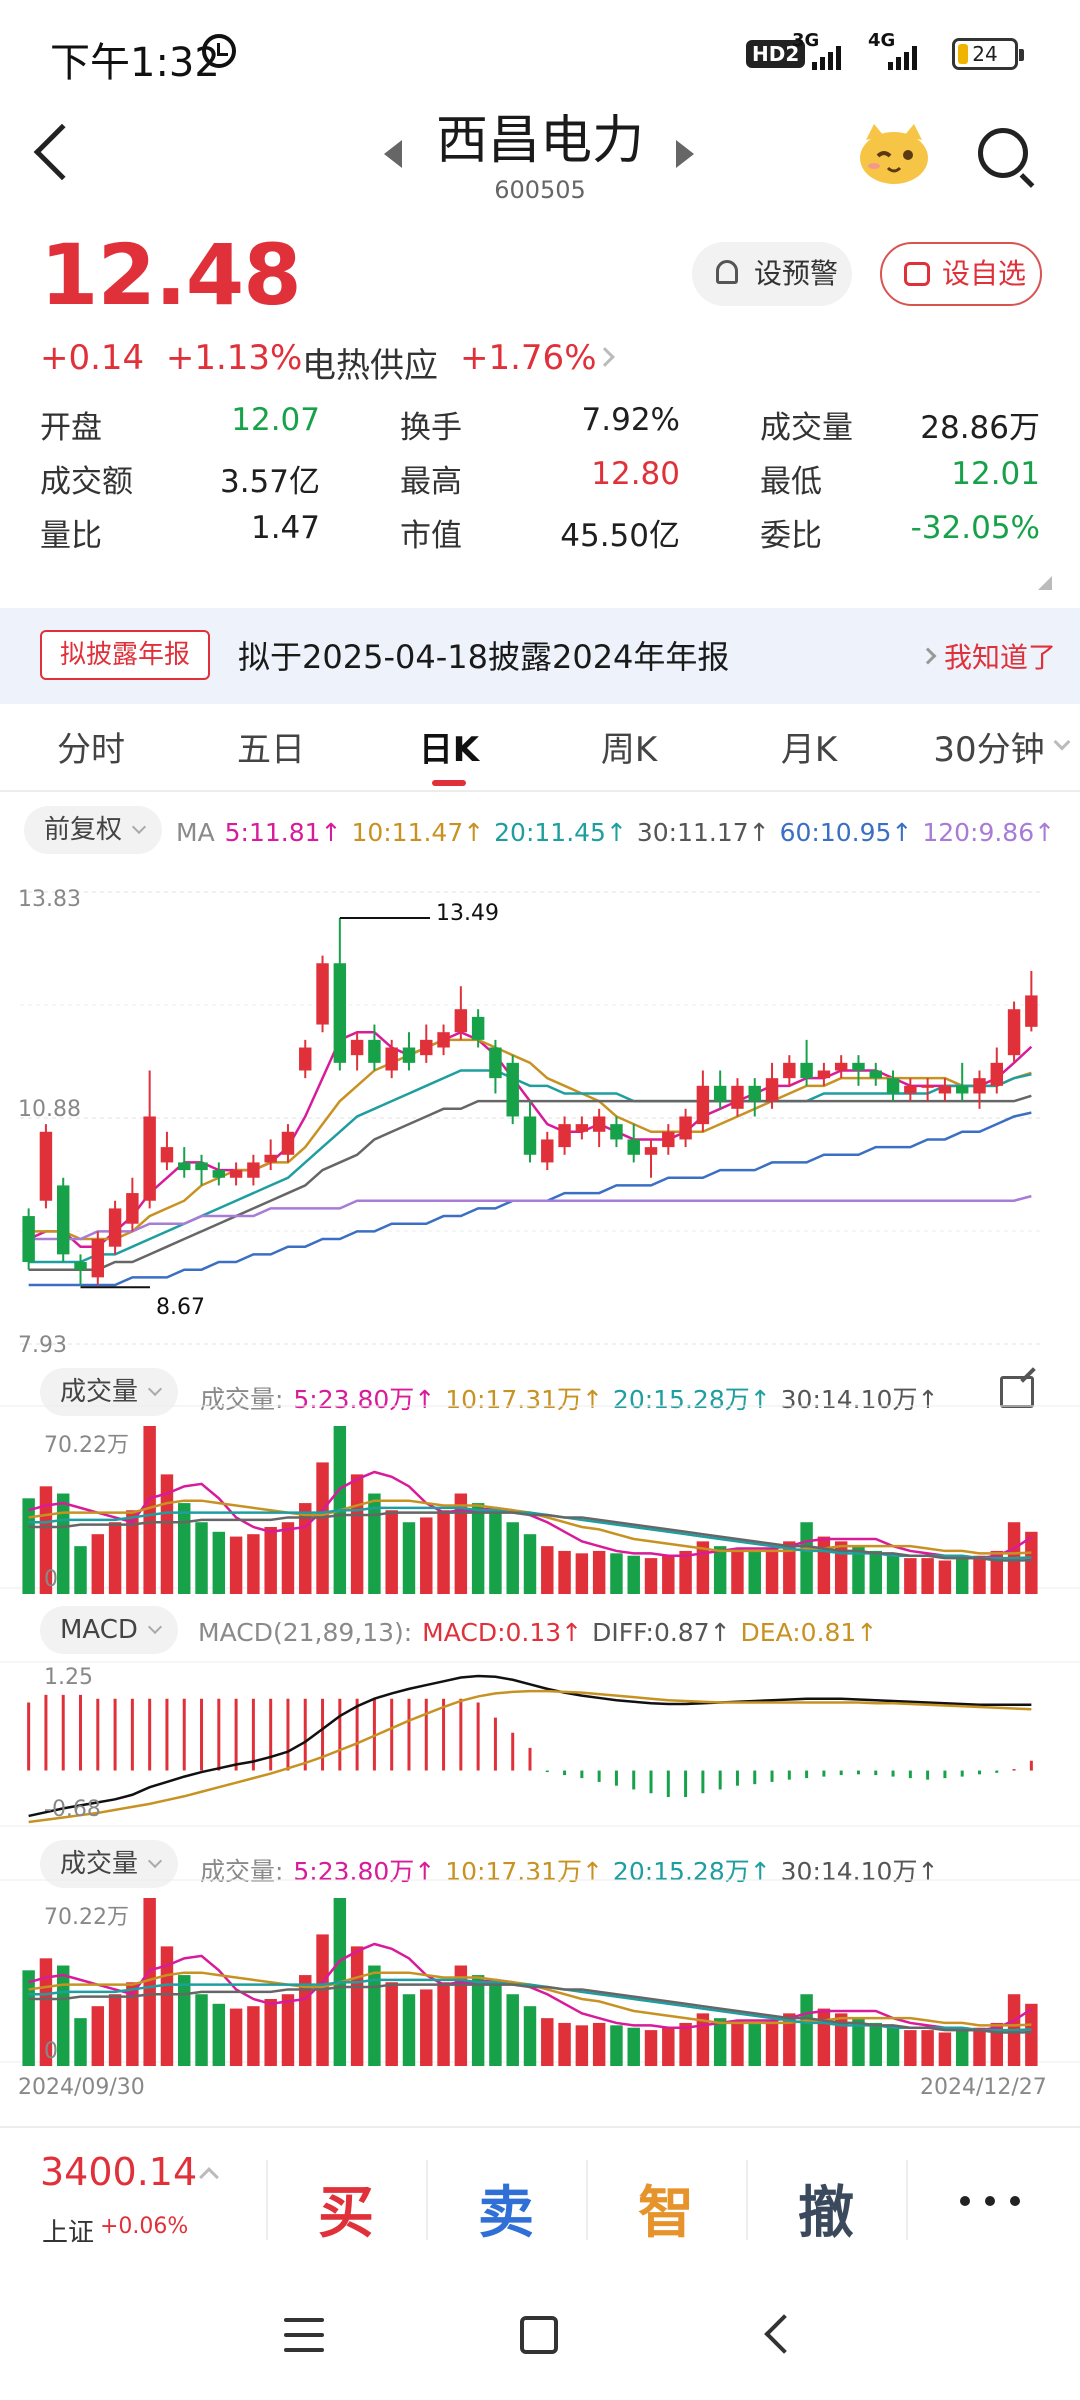 Image resolution: width=1080 pixels, height=2400 pixels. I want to click on set-alert-button: 设预警, so click(772, 274).